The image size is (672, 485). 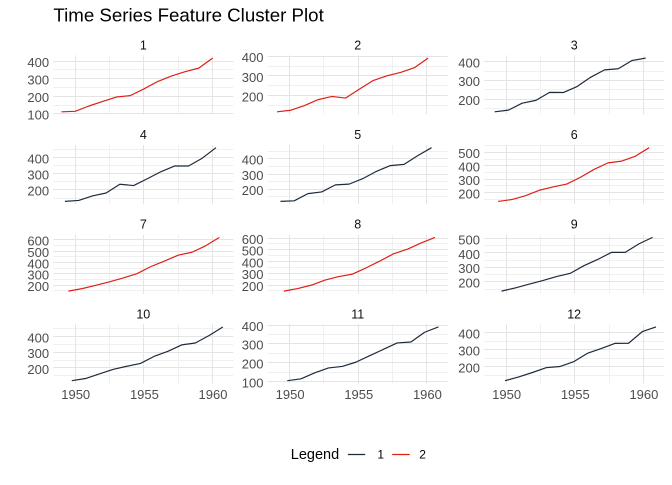 I want to click on svg-text: 7, so click(x=143, y=225).